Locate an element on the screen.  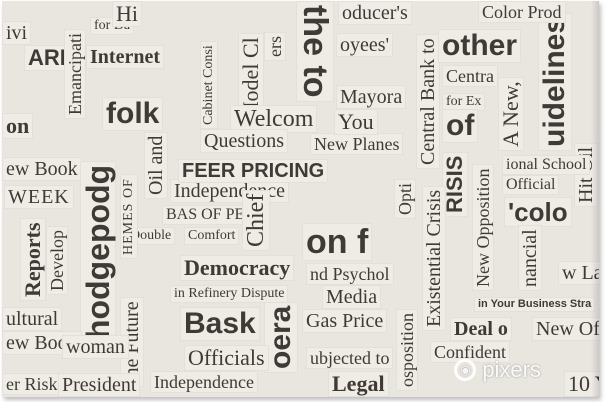
clipping: Independence is located at coordinates (204, 382).